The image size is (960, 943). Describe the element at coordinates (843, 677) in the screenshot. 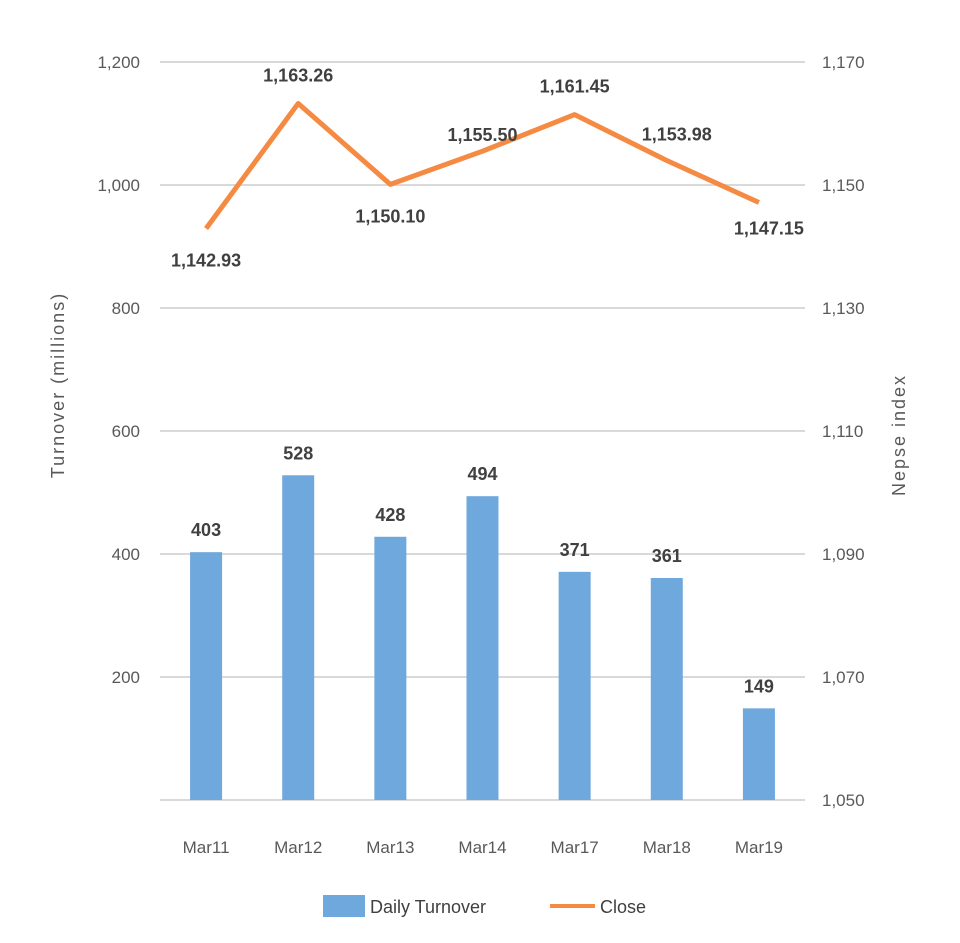

I see `y2-tick-label: 1,070` at that location.